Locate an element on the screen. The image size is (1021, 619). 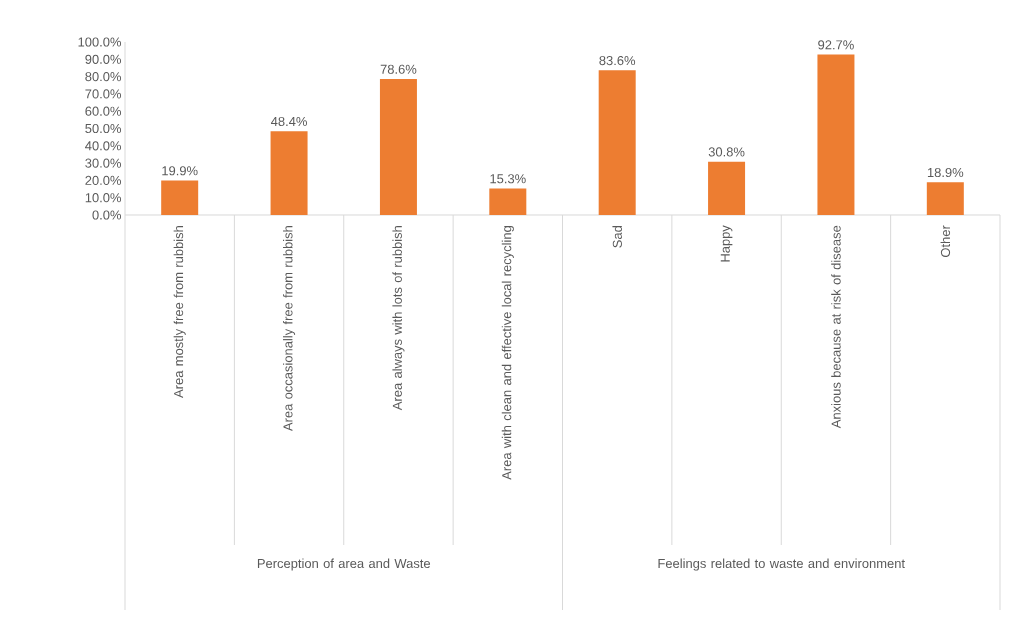
y-tick-label: 20.0% is located at coordinates (103, 180).